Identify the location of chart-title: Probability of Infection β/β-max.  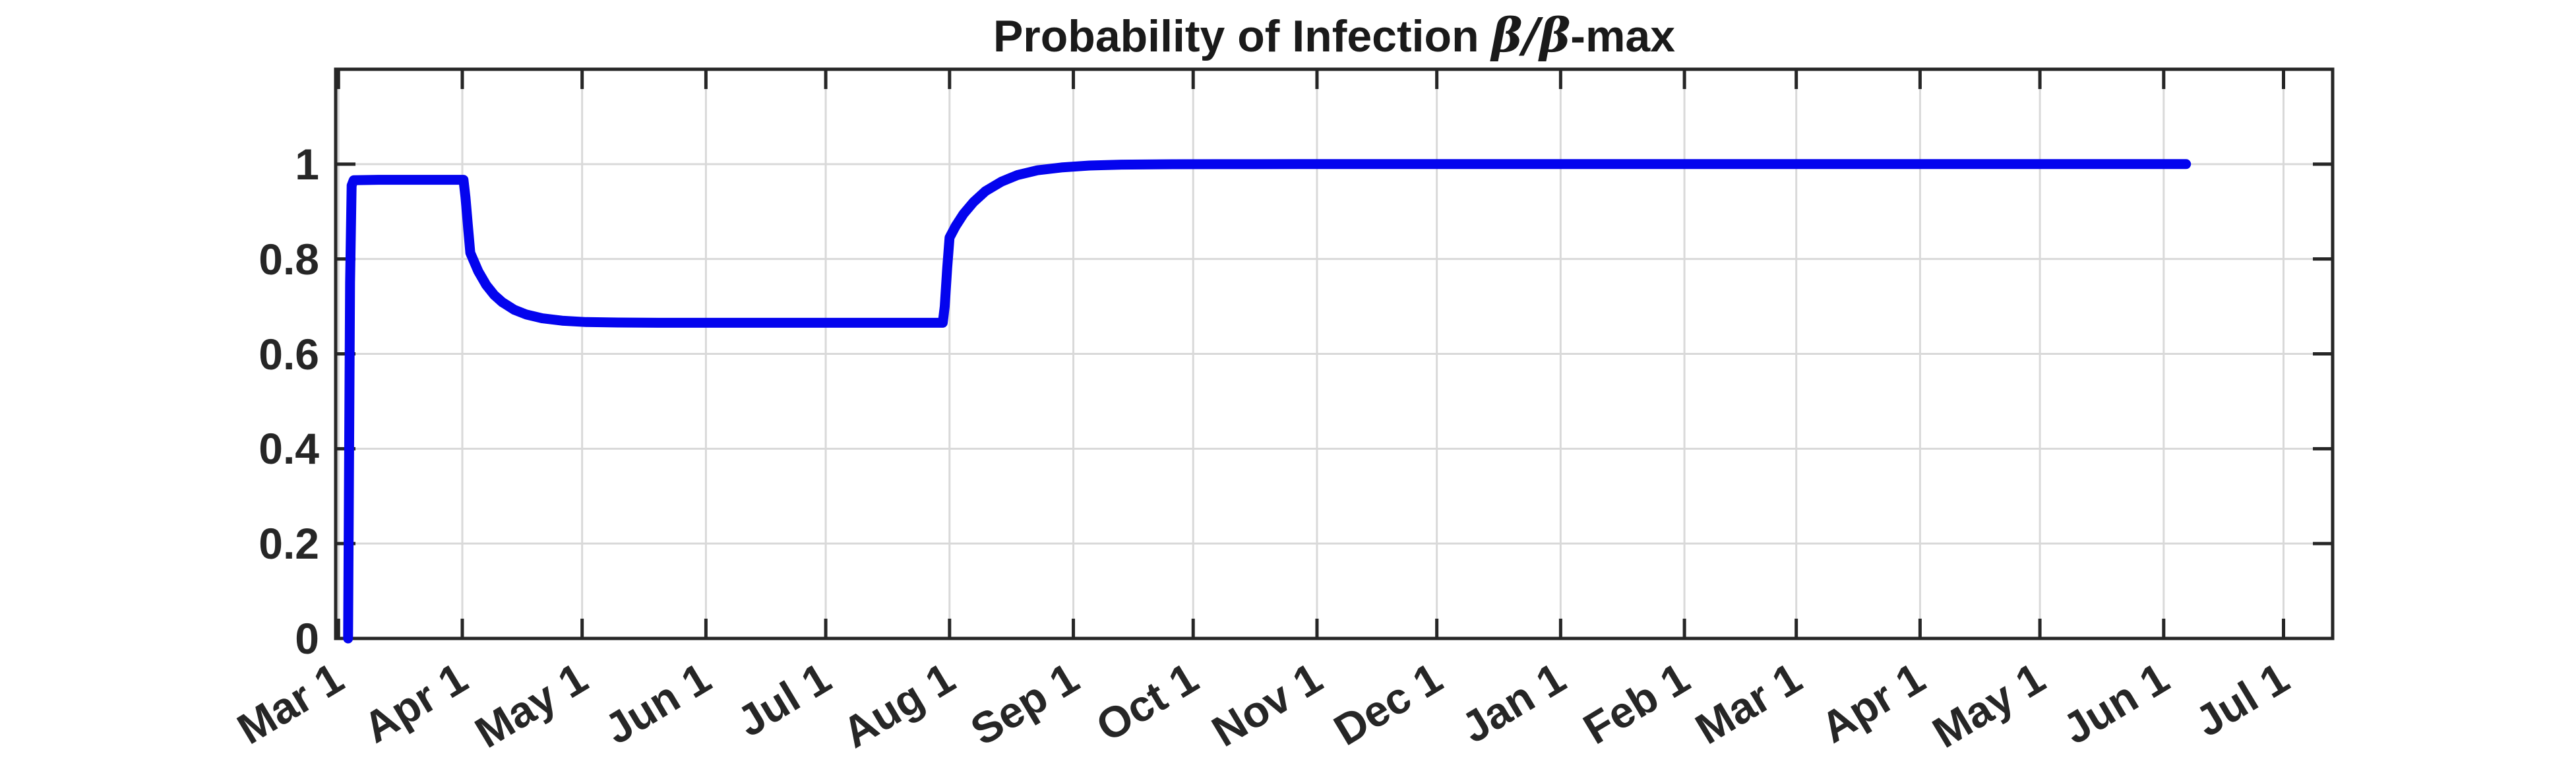
(1334, 35).